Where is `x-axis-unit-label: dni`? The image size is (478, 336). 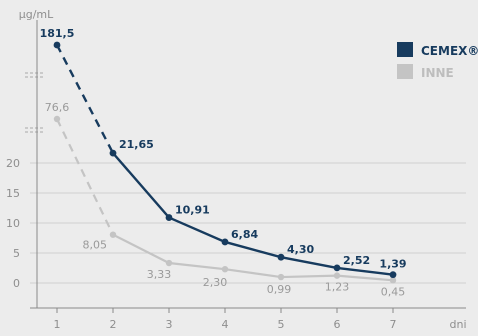 x-axis-unit-label: dni is located at coordinates (457, 324).